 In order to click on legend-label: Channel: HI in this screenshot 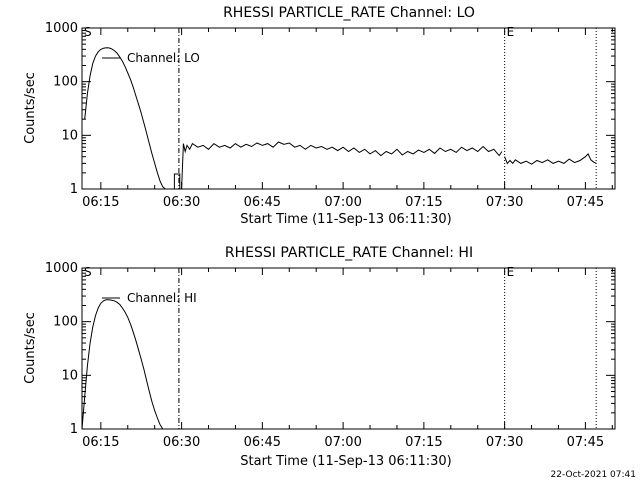, I will do `click(162, 298)`.